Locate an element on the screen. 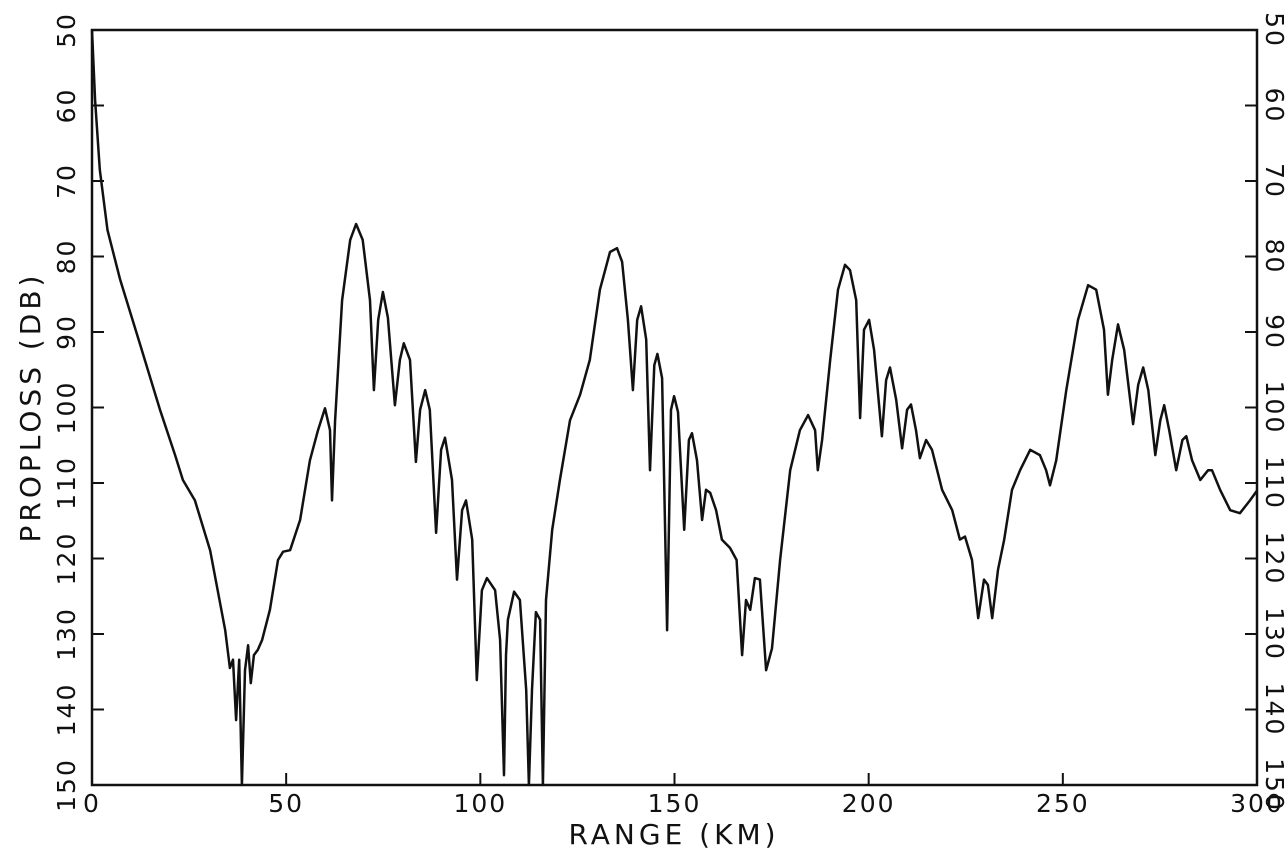 The image size is (1285, 863). x-tick-label: 250 is located at coordinates (1063, 803).